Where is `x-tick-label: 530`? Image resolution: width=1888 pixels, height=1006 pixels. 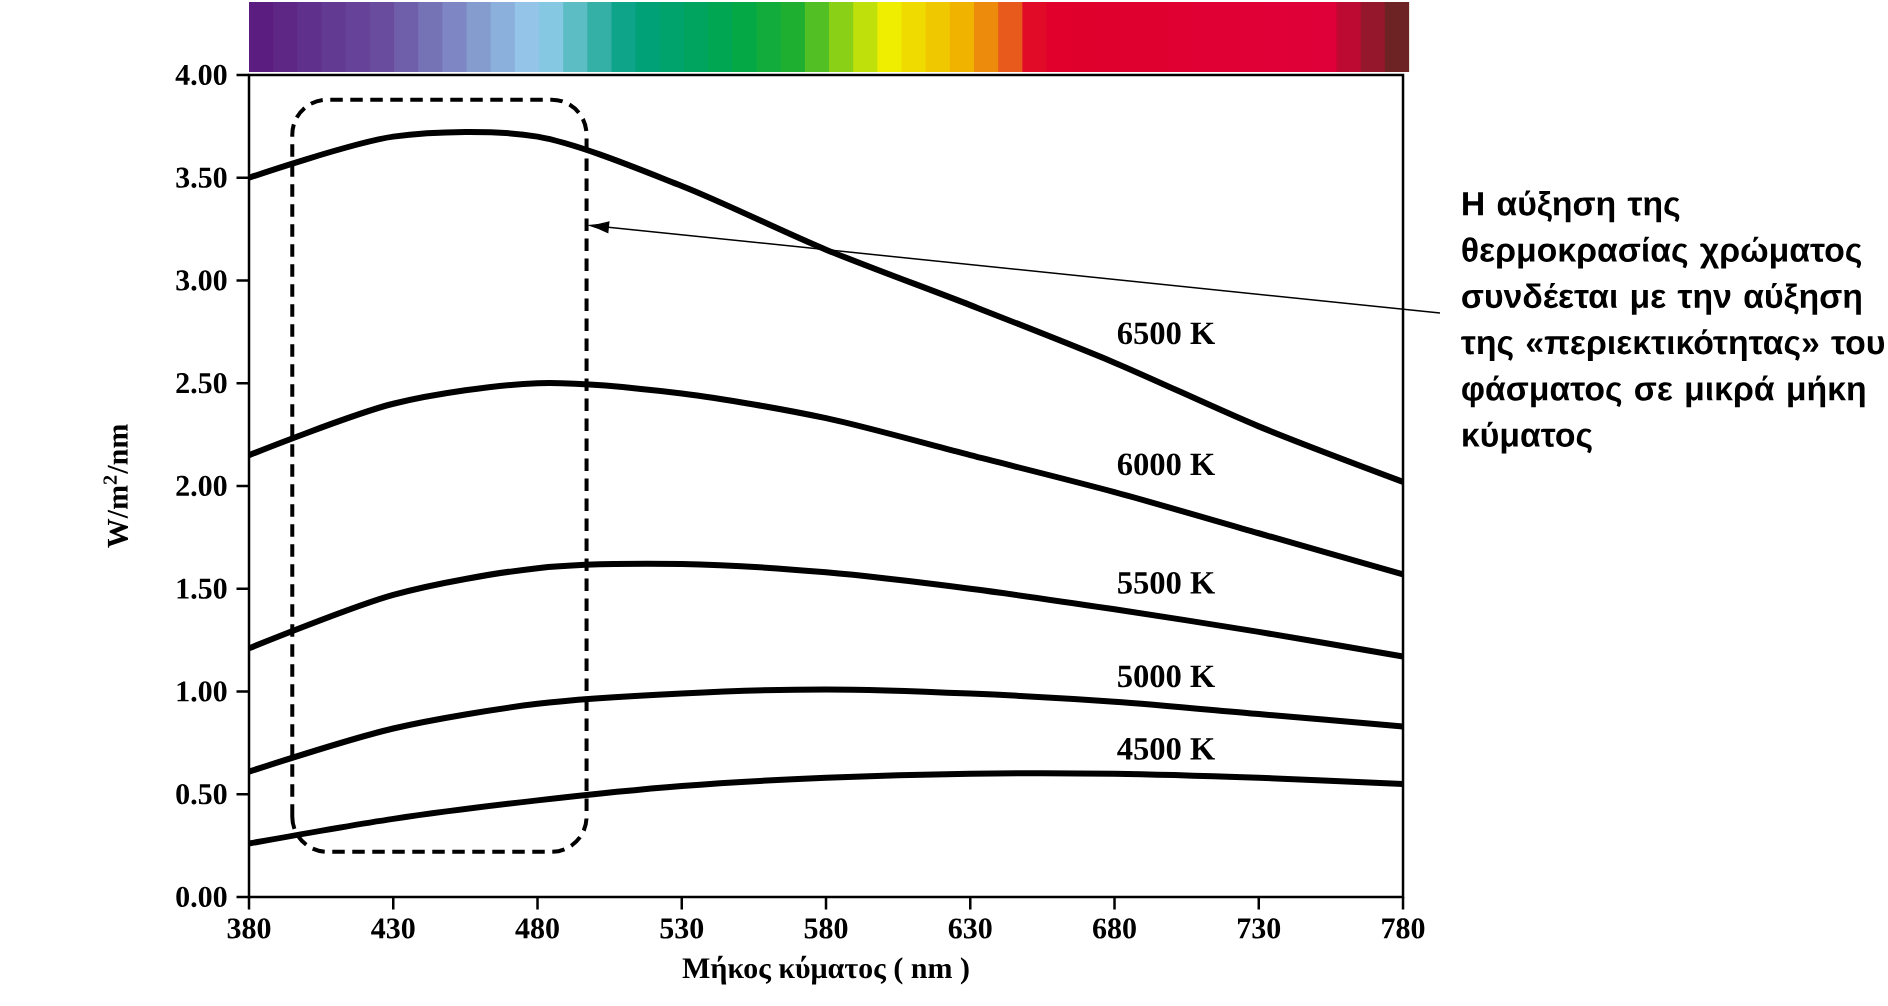 x-tick-label: 530 is located at coordinates (682, 928).